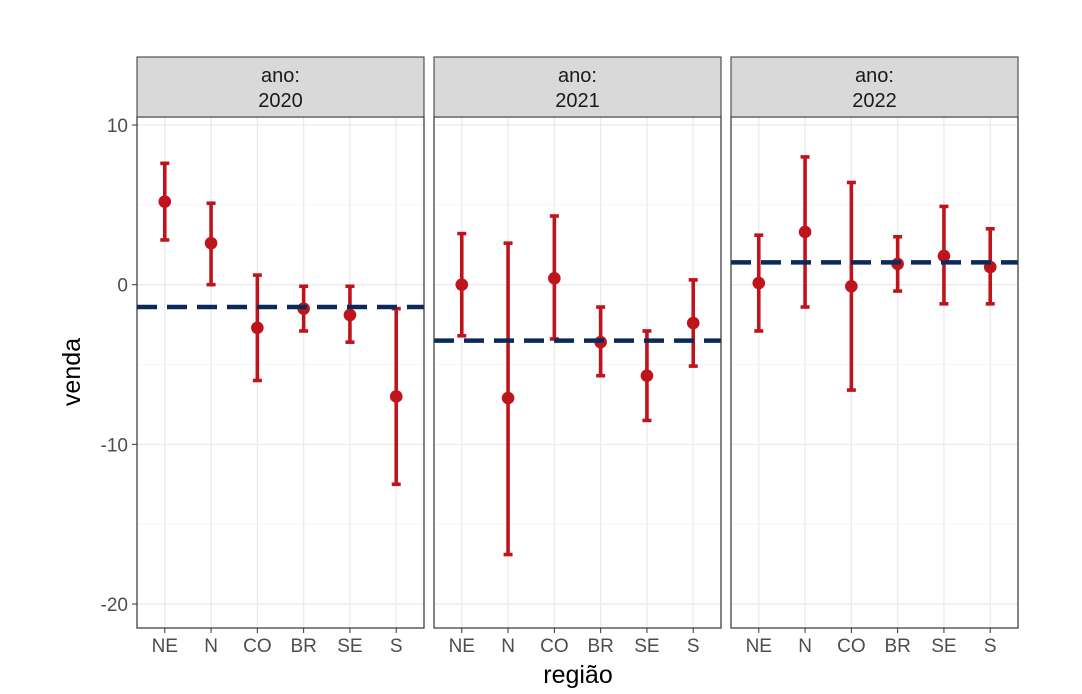  Describe the element at coordinates (122, 286) in the screenshot. I see `y-tick-label: 0` at that location.